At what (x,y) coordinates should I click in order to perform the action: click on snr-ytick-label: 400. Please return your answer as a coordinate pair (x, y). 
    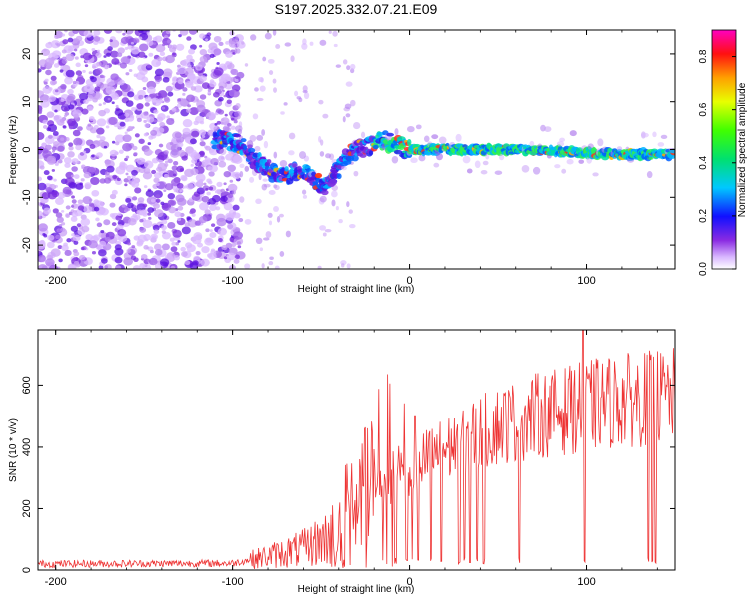
    Looking at the image, I should click on (27, 447).